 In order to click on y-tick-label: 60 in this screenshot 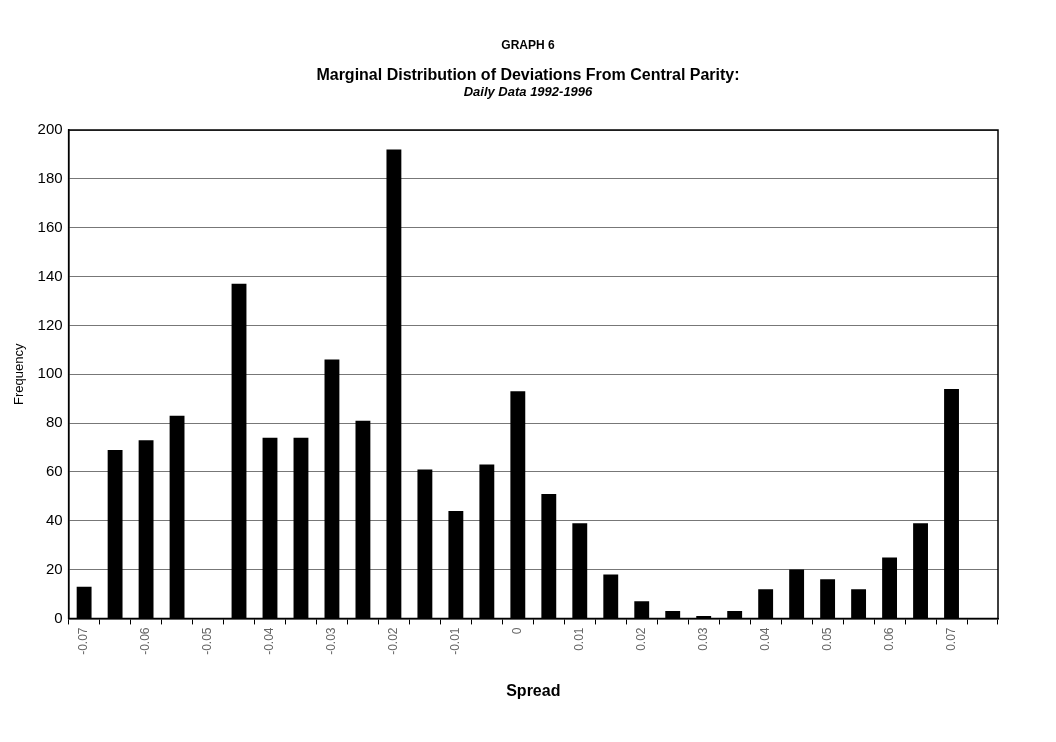, I will do `click(54, 471)`.